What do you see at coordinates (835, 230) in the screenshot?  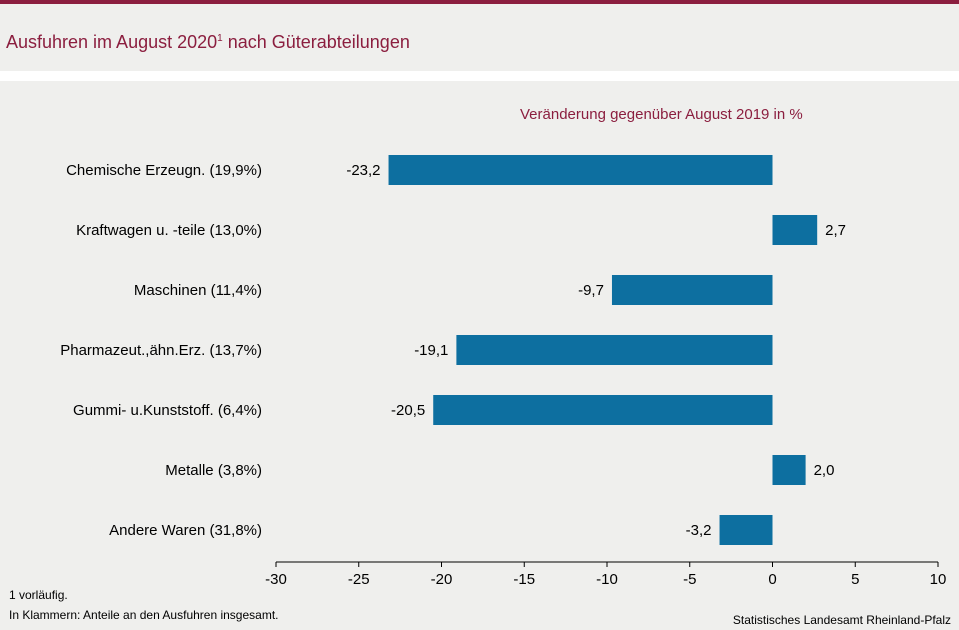 I see `data-label: 2,7` at bounding box center [835, 230].